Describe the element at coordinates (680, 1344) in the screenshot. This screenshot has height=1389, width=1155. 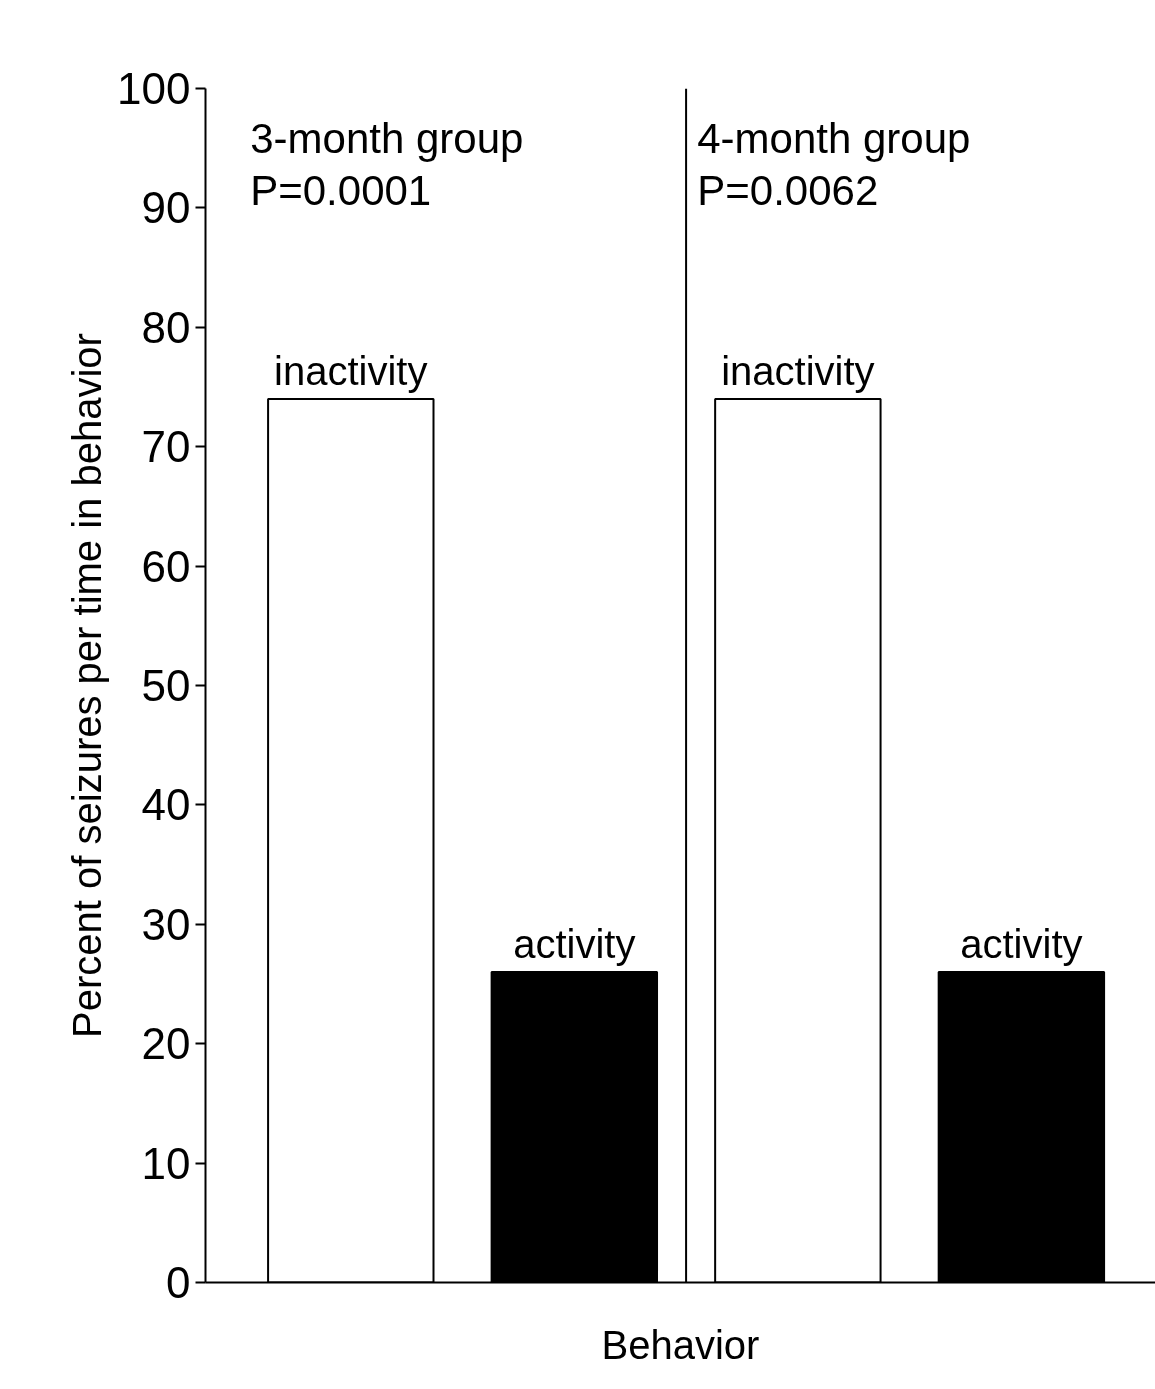
I see `x-axis-title: Behavior` at that location.